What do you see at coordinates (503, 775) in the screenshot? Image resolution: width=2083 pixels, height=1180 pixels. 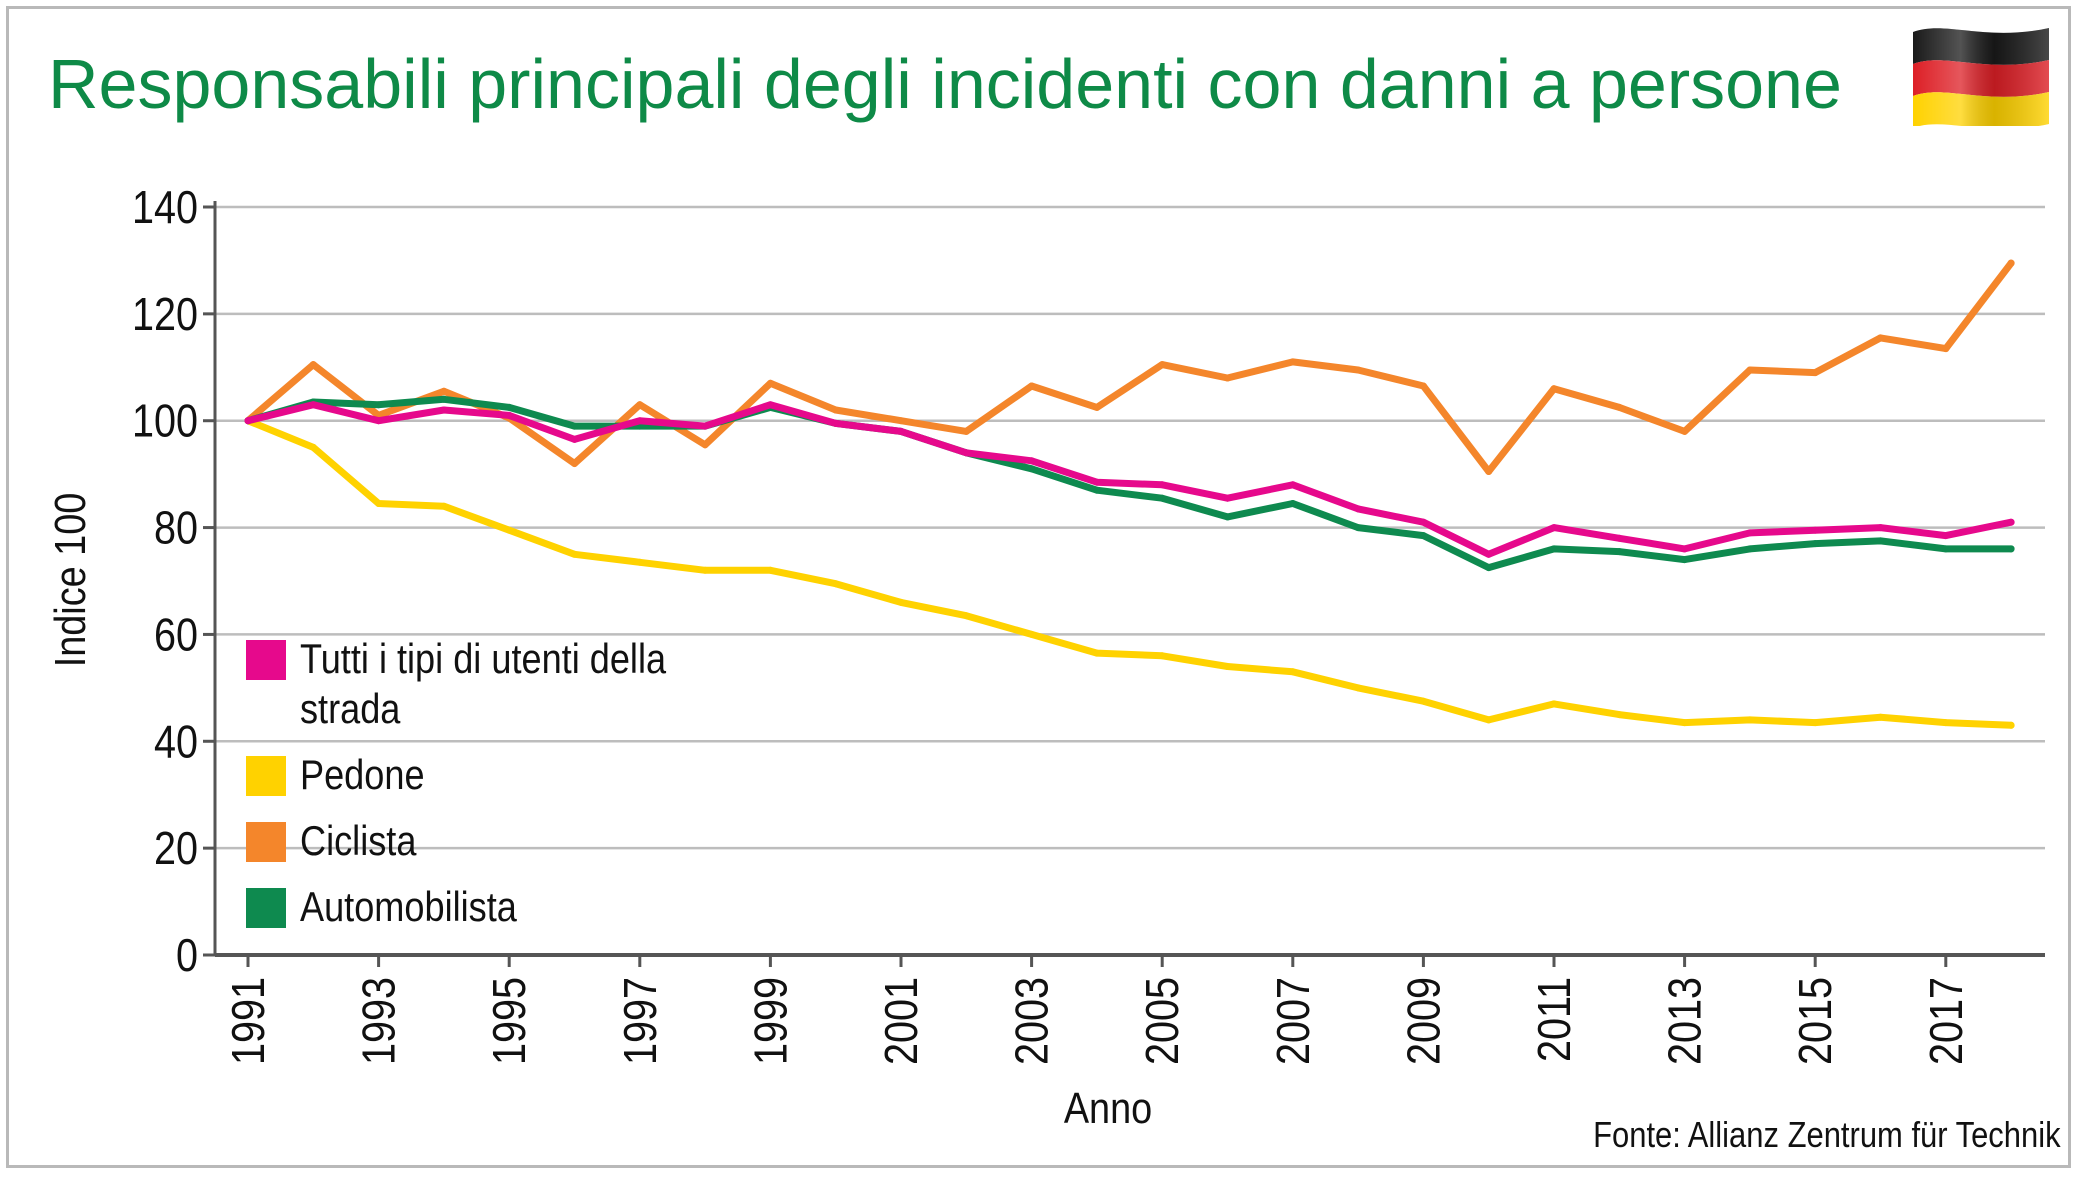 I see `legend-item: Pedone` at bounding box center [503, 775].